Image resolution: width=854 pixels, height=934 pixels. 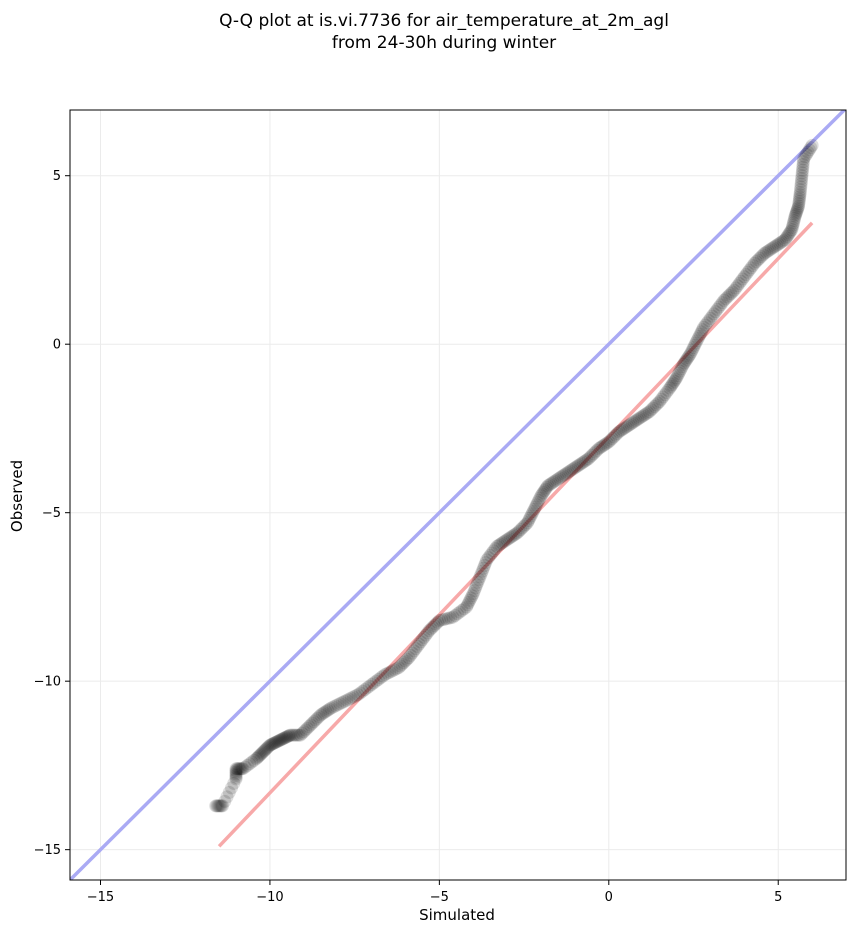 What do you see at coordinates (57, 345) in the screenshot?
I see `y-tick-label: 0` at bounding box center [57, 345].